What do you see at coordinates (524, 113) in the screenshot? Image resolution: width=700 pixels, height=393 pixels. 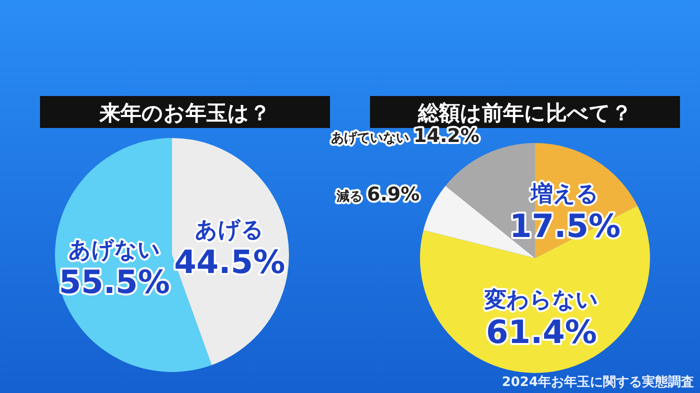 I see `chart-title: 総額は前年に比べて？` at bounding box center [524, 113].